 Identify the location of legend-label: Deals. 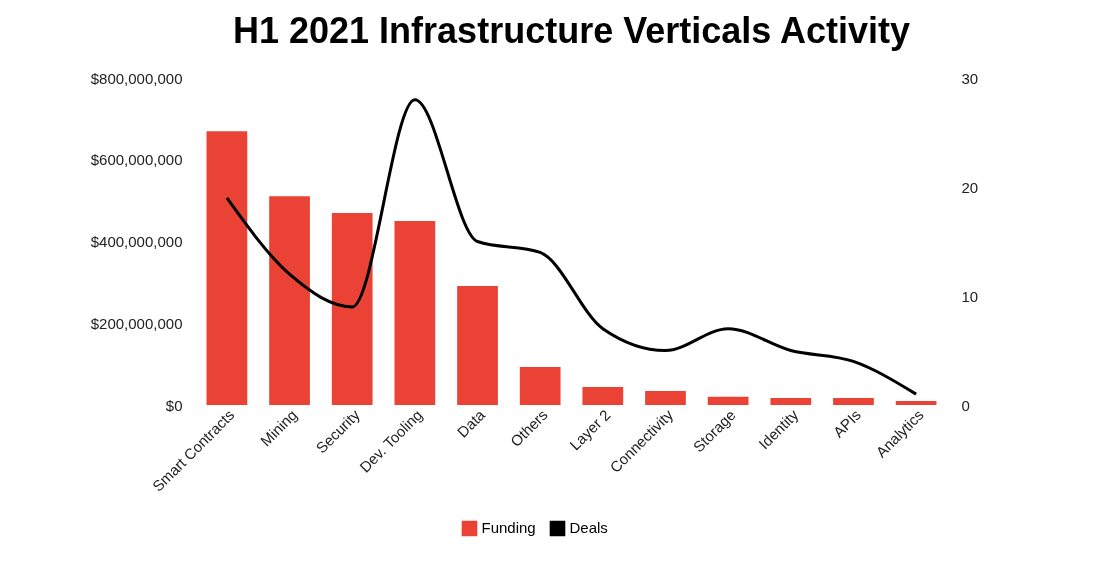
(588, 528).